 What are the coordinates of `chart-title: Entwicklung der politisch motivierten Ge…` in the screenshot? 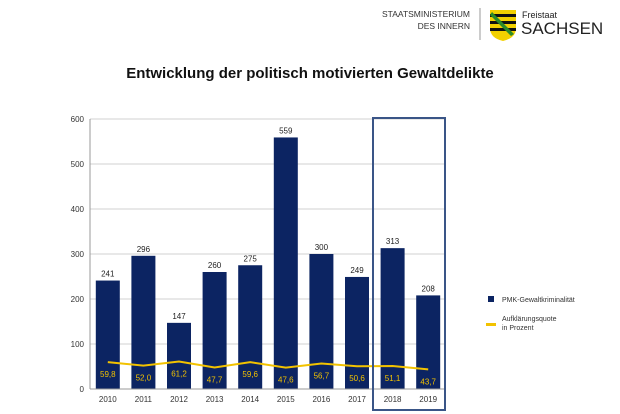 It's located at (310, 73).